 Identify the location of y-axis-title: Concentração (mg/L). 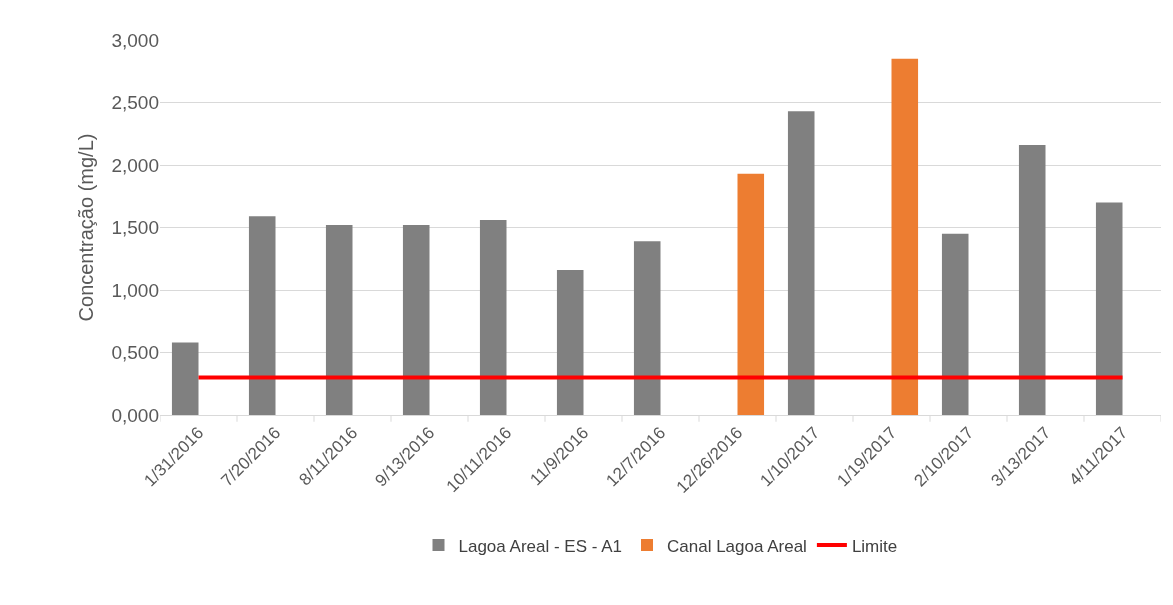
(85, 227).